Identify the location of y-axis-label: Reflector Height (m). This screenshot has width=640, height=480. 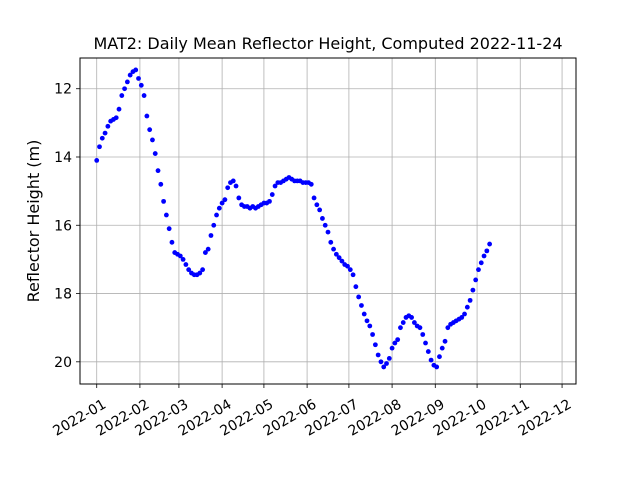
(33, 221).